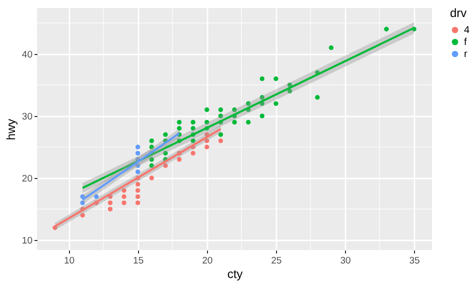  Describe the element at coordinates (466, 54) in the screenshot. I see `legend-label: r` at that location.